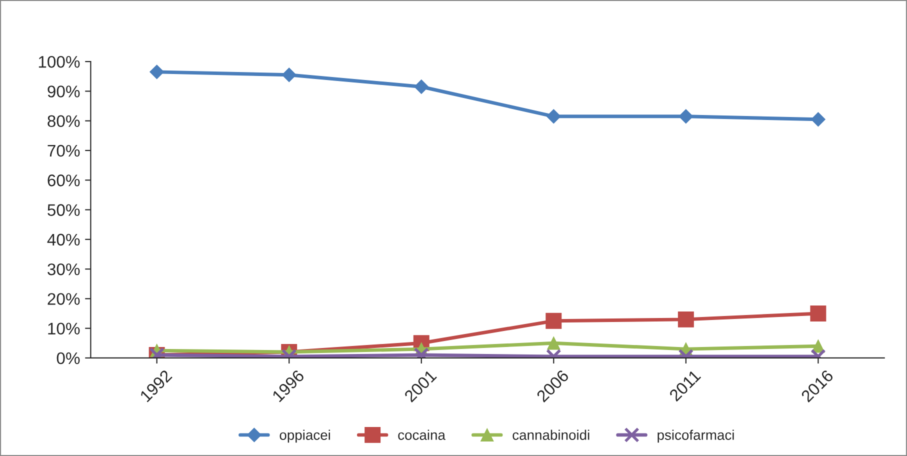 Image resolution: width=907 pixels, height=456 pixels. Describe the element at coordinates (64, 299) in the screenshot. I see `y-tick-label: 20%` at that location.